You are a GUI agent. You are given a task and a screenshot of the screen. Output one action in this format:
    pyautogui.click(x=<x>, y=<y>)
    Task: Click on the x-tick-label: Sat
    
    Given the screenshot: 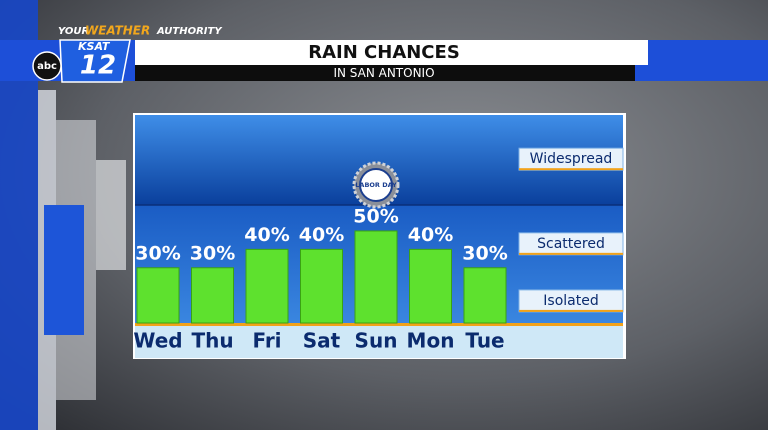 What is the action you would take?
    pyautogui.click(x=322, y=341)
    